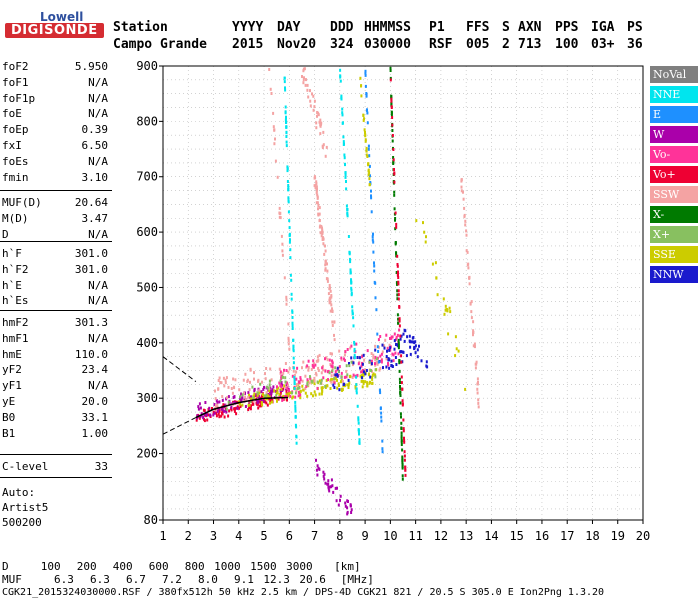  I want to click on header-label-s: S, so click(506, 27).